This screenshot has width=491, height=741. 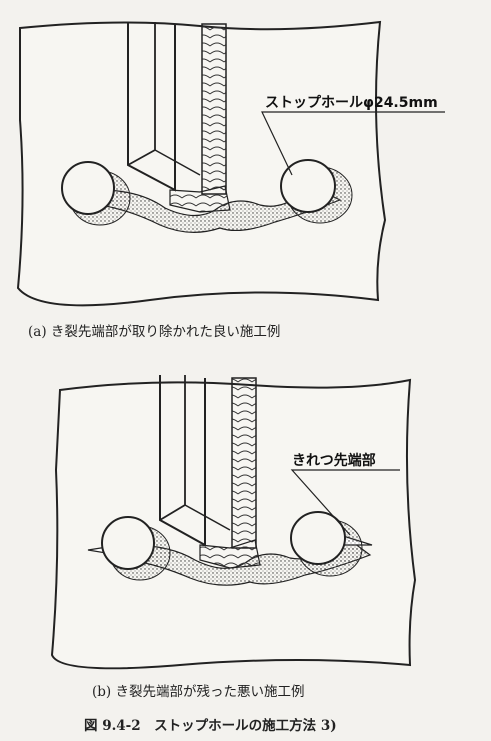 I want to click on crack-region-b, so click(x=250, y=562).